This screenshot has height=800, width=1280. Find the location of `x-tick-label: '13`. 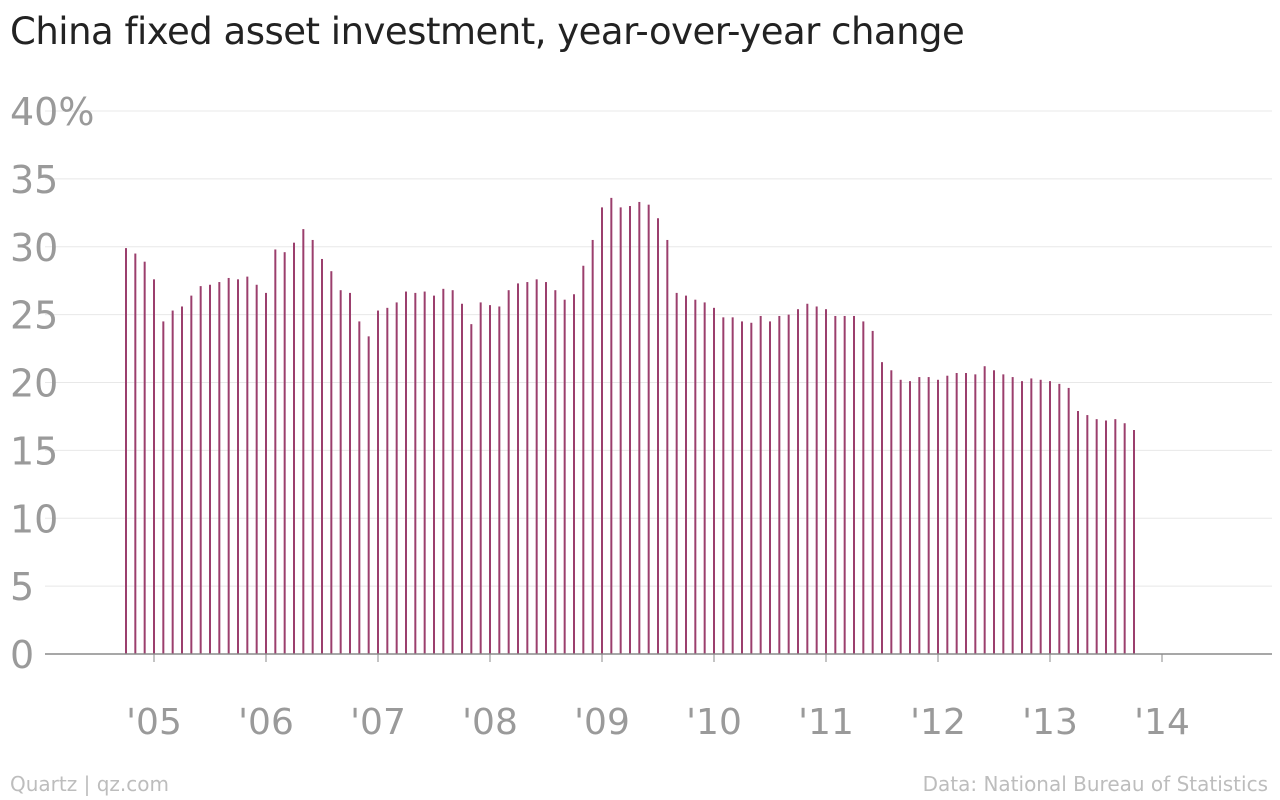

x-tick-label: '13 is located at coordinates (1050, 722).